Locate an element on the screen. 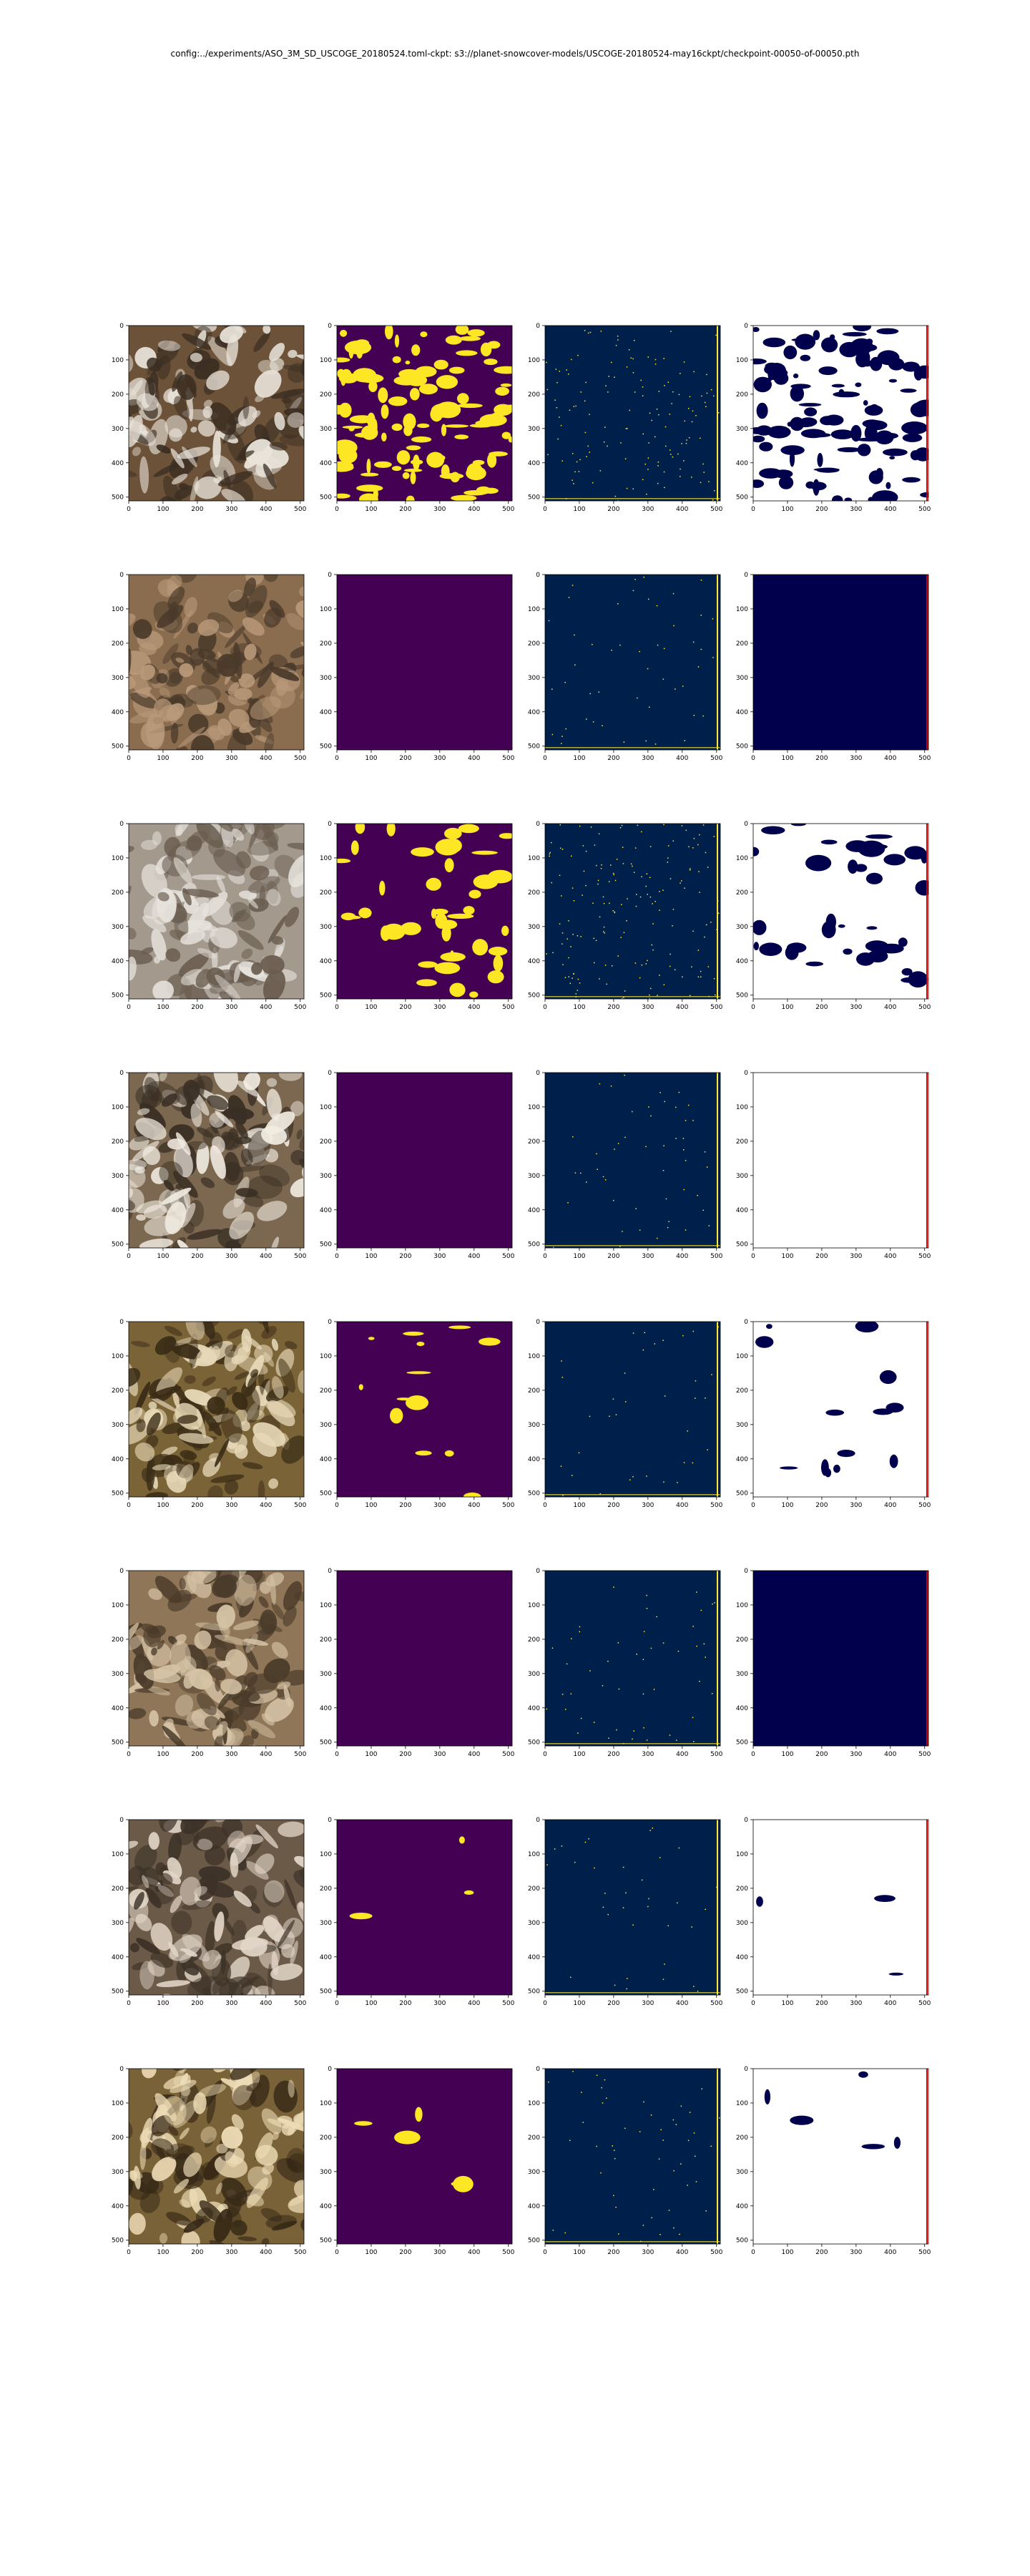 The width and height of the screenshot is (1030, 2576). panel-image-r5-c1 is located at coordinates (425, 1658).